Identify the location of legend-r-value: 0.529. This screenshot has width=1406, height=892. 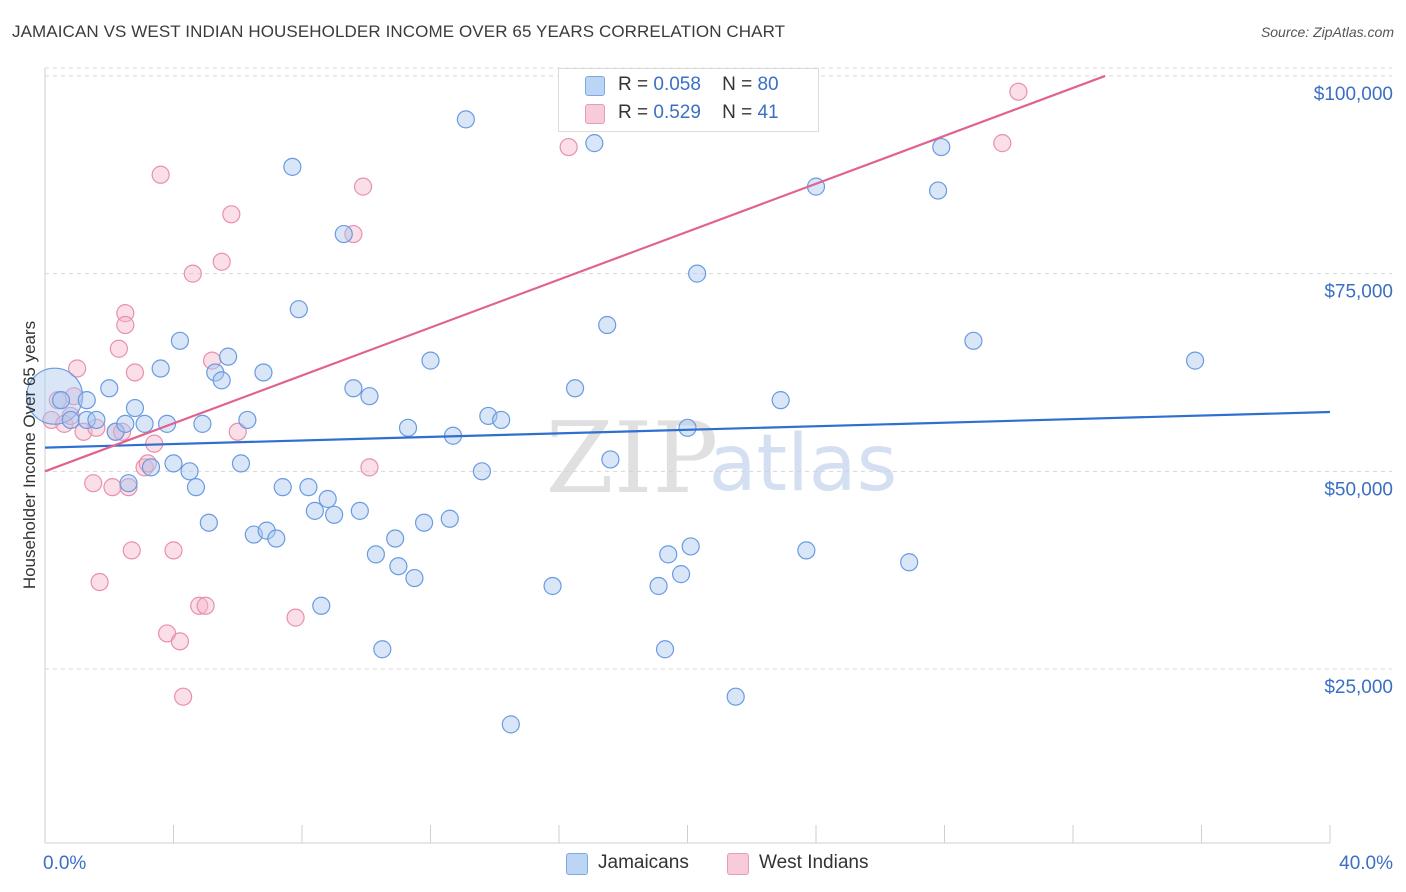
(677, 112).